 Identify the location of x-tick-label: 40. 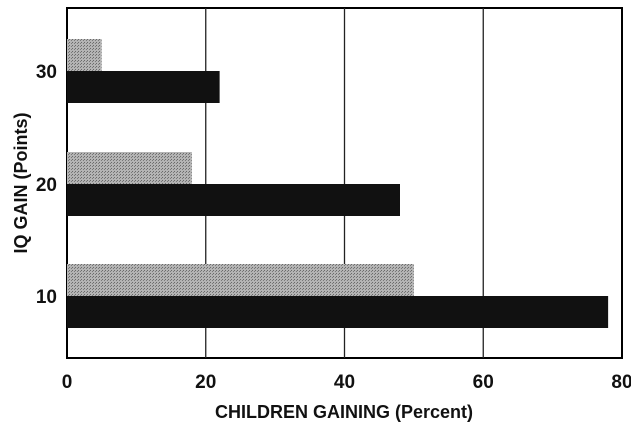
(344, 382).